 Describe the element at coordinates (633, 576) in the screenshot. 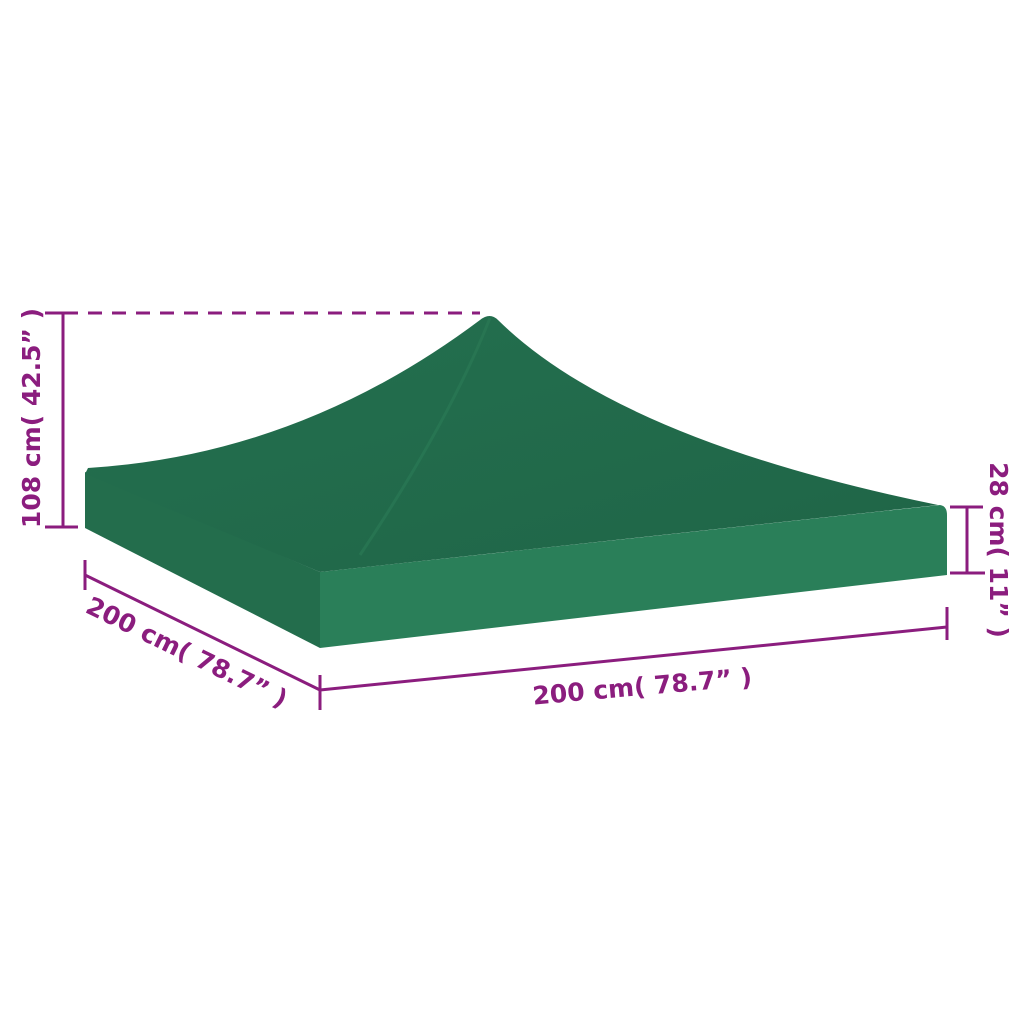

I see `canopy-front-side` at that location.